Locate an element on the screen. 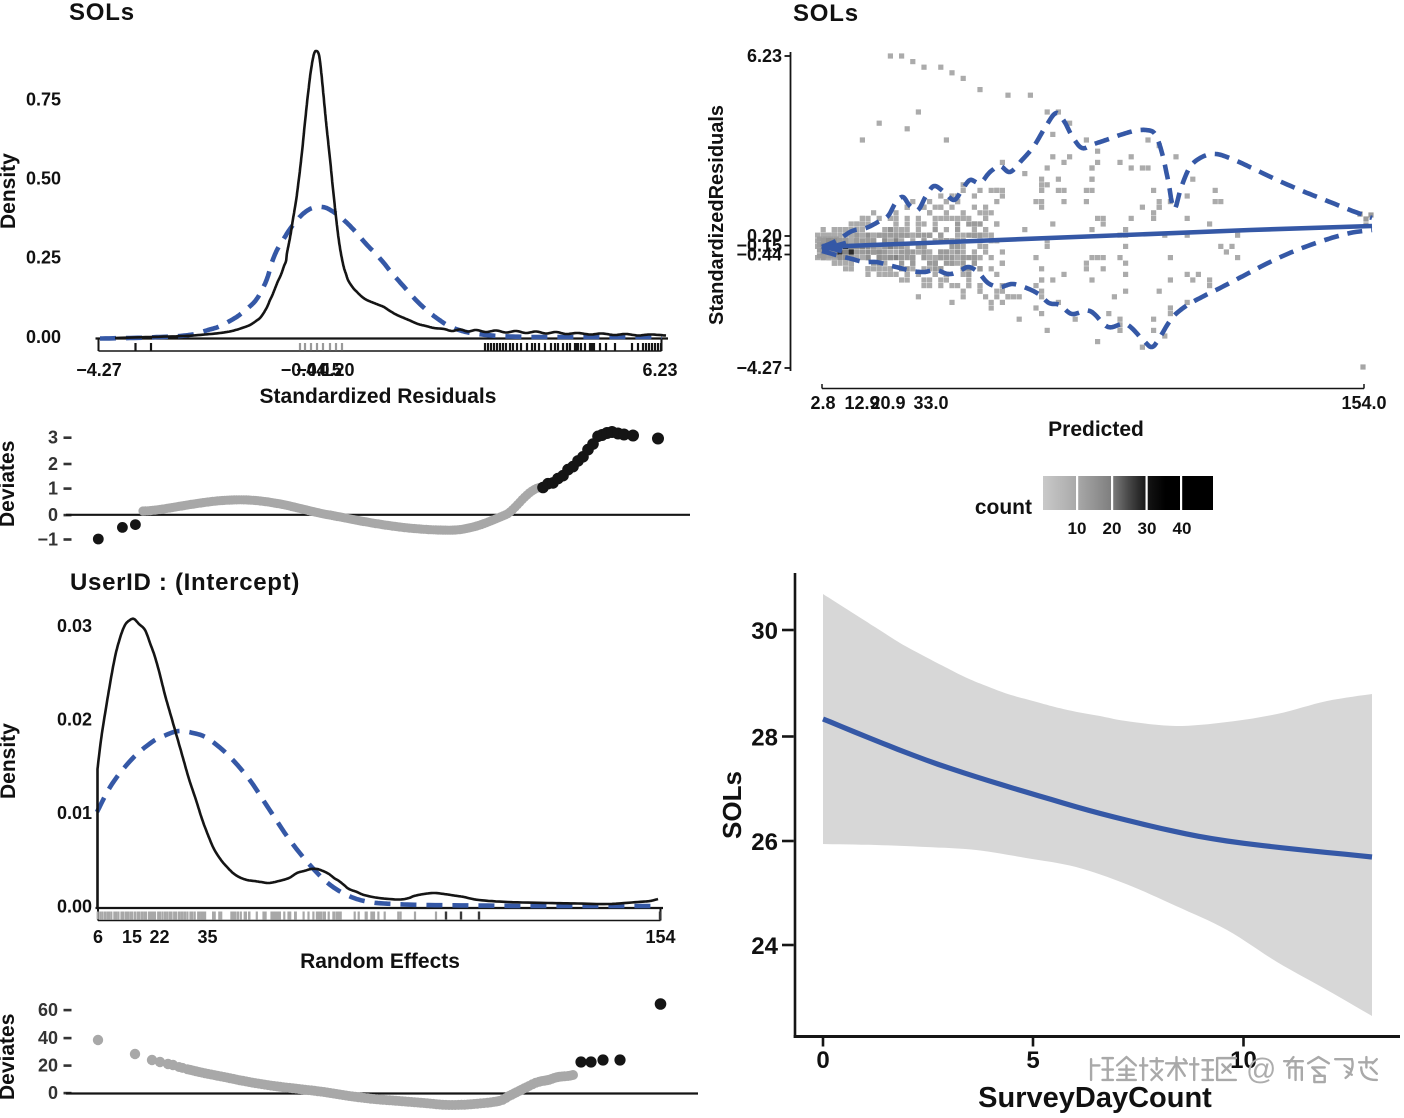 This screenshot has width=1404, height=1118. svg-text: 0.25 is located at coordinates (43, 258).